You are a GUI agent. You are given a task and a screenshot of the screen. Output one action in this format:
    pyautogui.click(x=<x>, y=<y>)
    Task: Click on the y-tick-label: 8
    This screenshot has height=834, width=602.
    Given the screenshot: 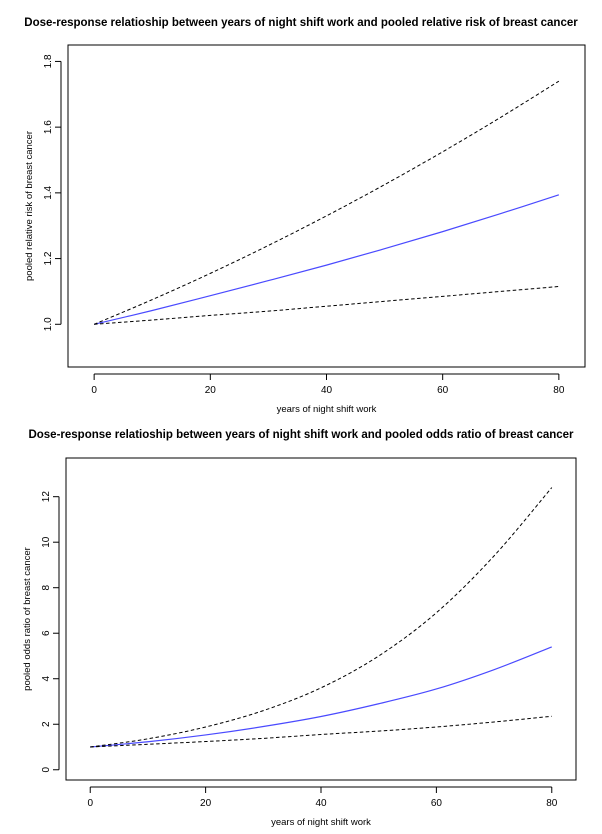 What is the action you would take?
    pyautogui.click(x=46, y=587)
    